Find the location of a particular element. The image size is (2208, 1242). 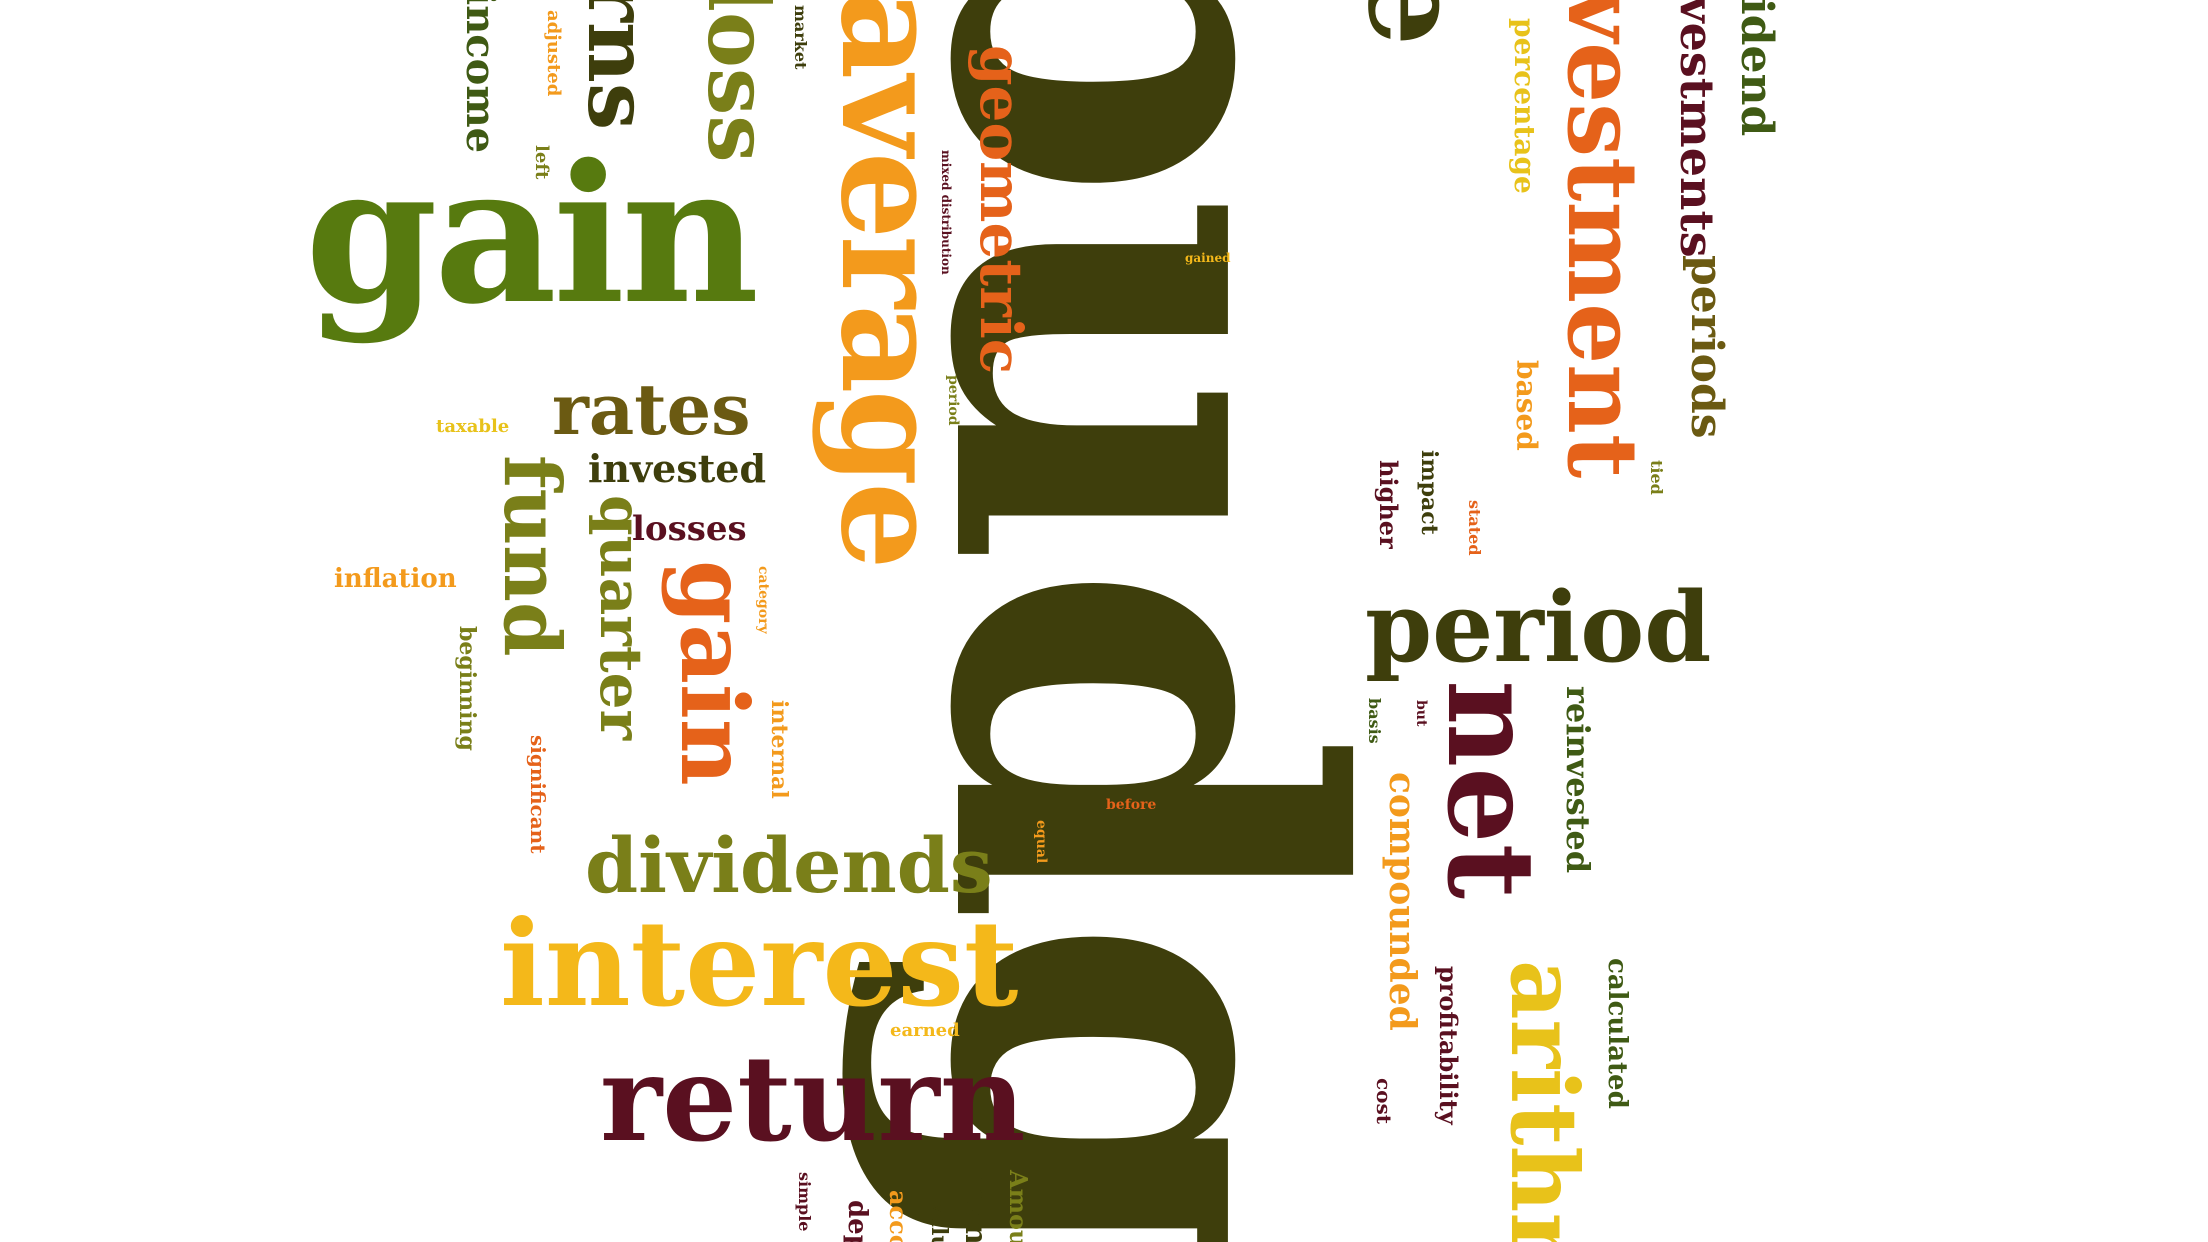

word-taxable: taxable is located at coordinates (473, 426).